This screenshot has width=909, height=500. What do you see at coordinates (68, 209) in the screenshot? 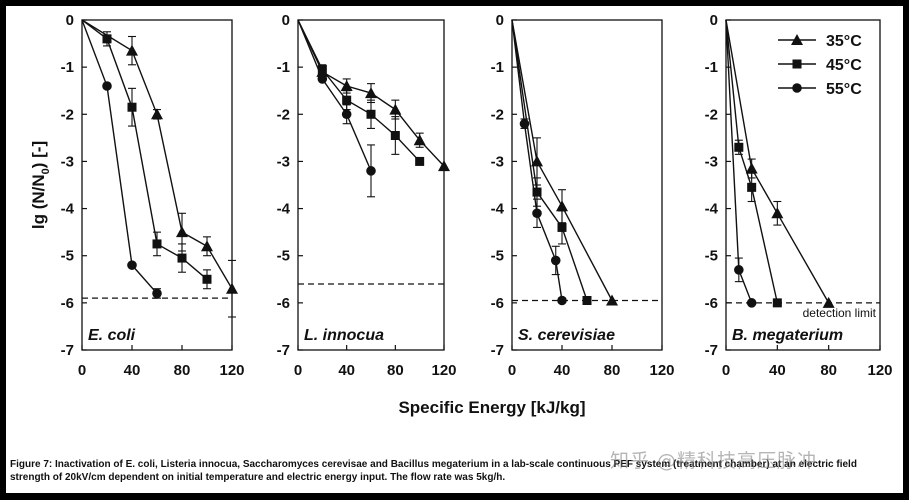
I see `panel-1-ytick-label: -4` at bounding box center [68, 209].